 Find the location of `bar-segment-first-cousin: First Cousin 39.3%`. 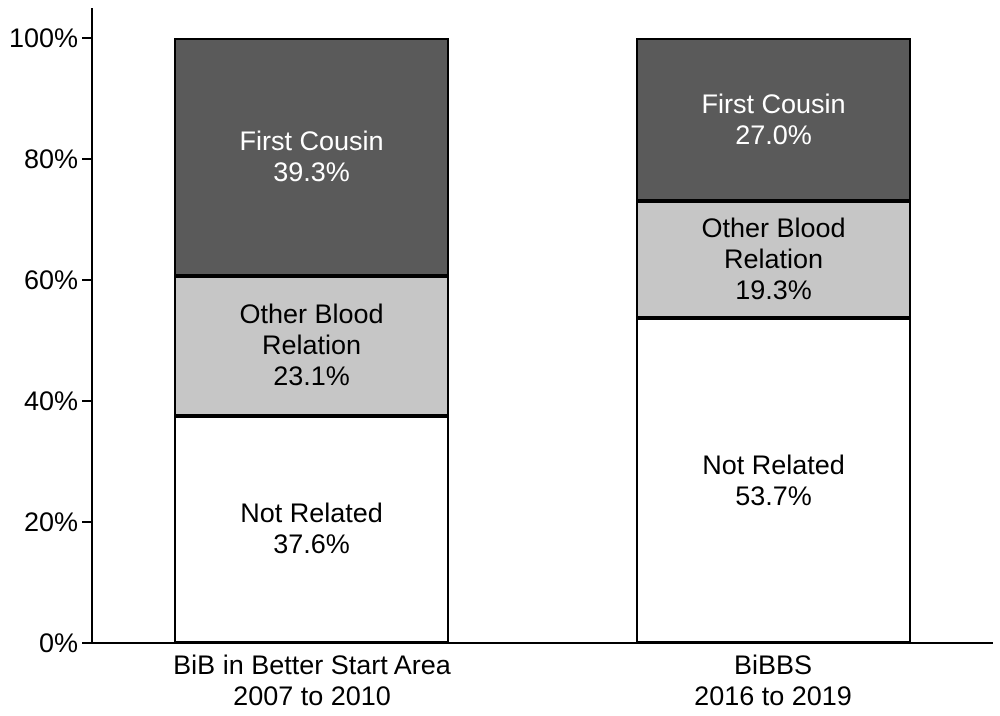

bar-segment-first-cousin: First Cousin 39.3% is located at coordinates (311, 157).